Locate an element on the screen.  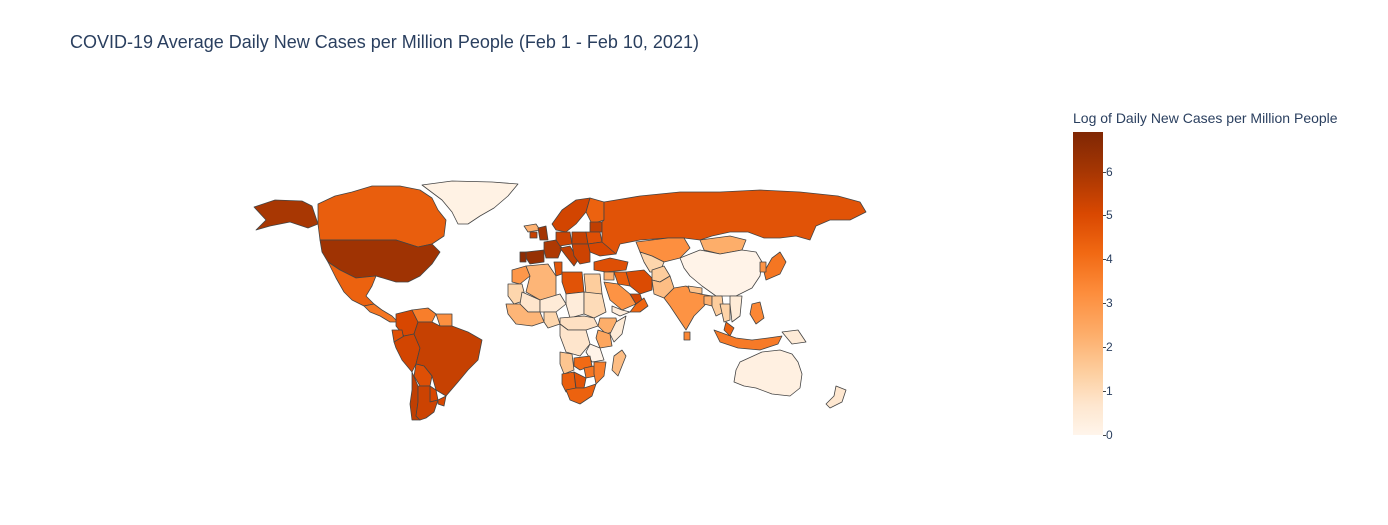
region-dr-congo is located at coordinates (575, 340).